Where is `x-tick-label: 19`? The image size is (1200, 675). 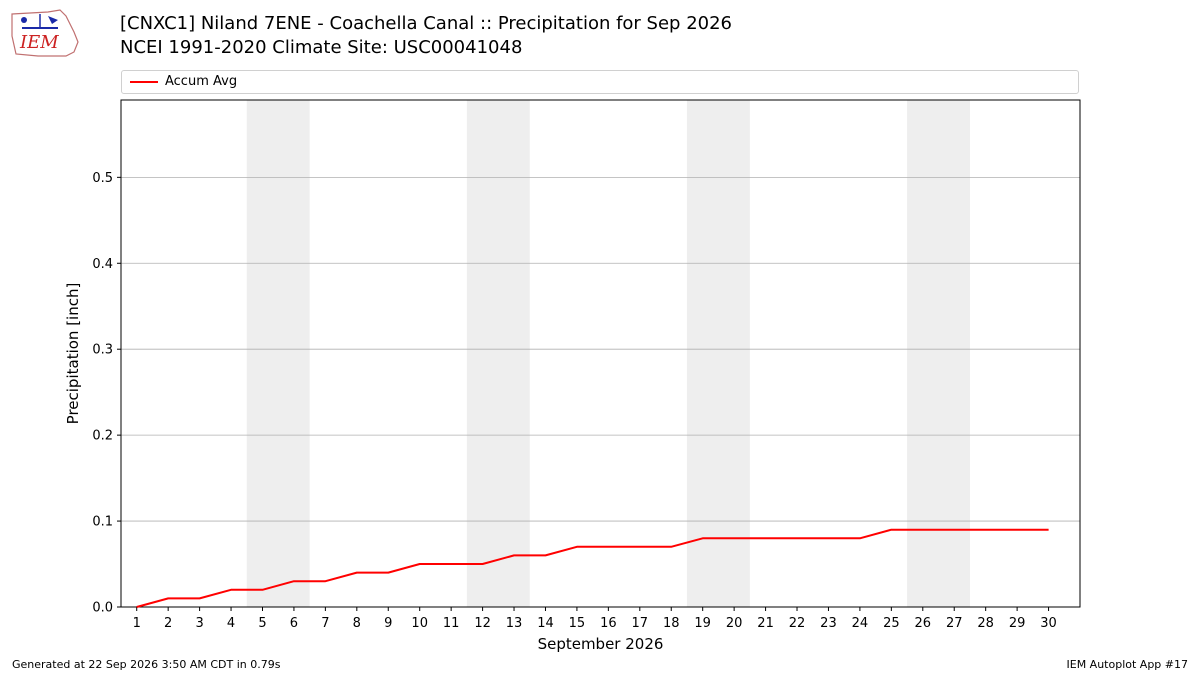 x-tick-label: 19 is located at coordinates (702, 623).